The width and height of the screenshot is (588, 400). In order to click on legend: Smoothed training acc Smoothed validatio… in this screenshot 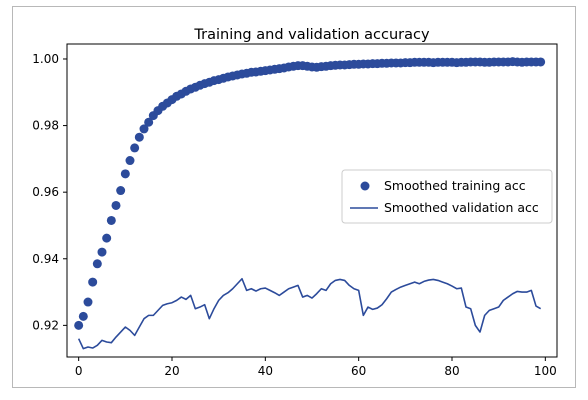, I will do `click(447, 196)`.